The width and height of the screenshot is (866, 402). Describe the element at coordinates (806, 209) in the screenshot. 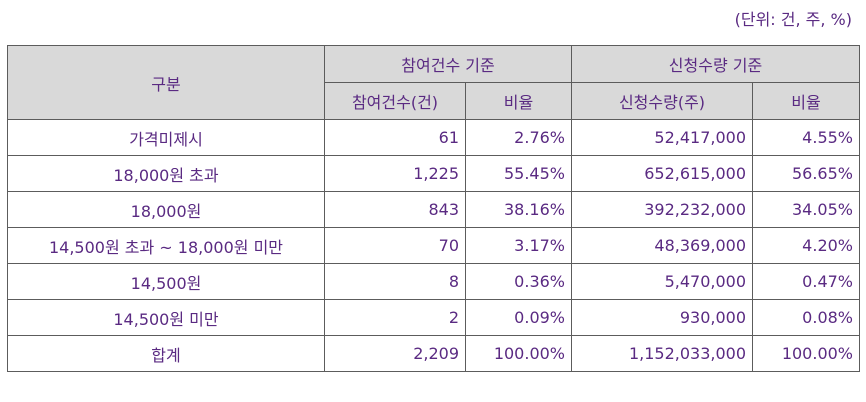

I see `row-subscription-ratio: 34.05%` at that location.